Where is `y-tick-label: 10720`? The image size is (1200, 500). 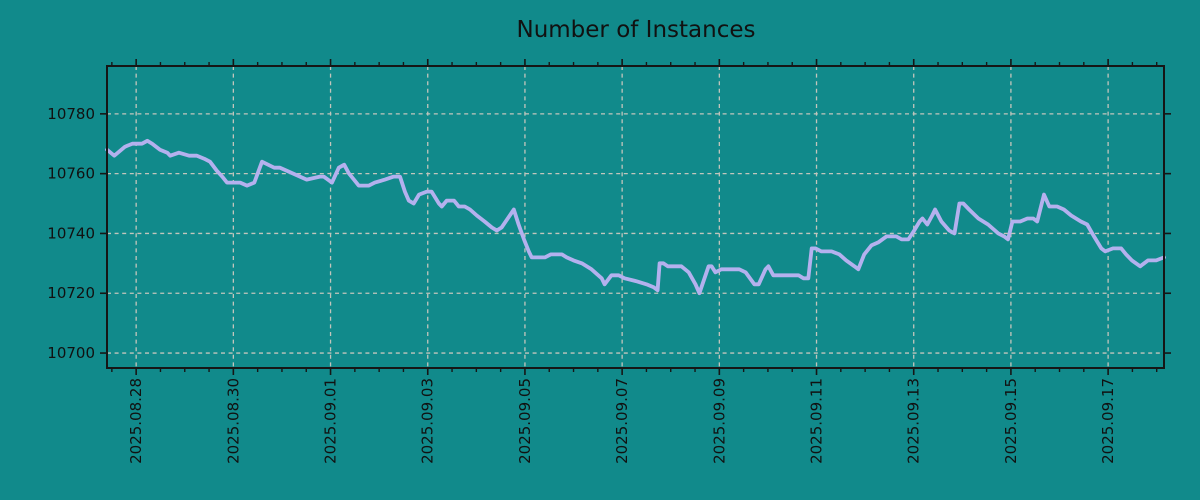 y-tick-label: 10720 is located at coordinates (71, 293).